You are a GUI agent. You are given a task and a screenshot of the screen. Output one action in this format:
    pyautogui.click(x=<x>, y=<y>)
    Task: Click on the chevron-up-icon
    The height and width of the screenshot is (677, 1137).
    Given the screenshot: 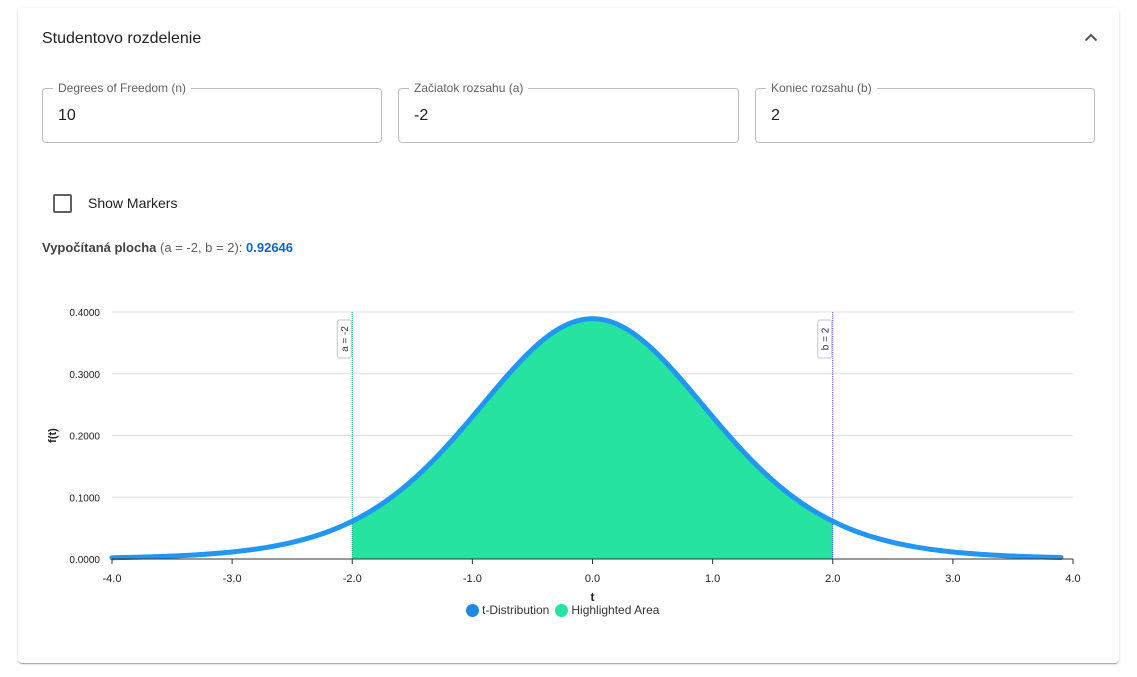 What is the action you would take?
    pyautogui.click(x=1091, y=37)
    